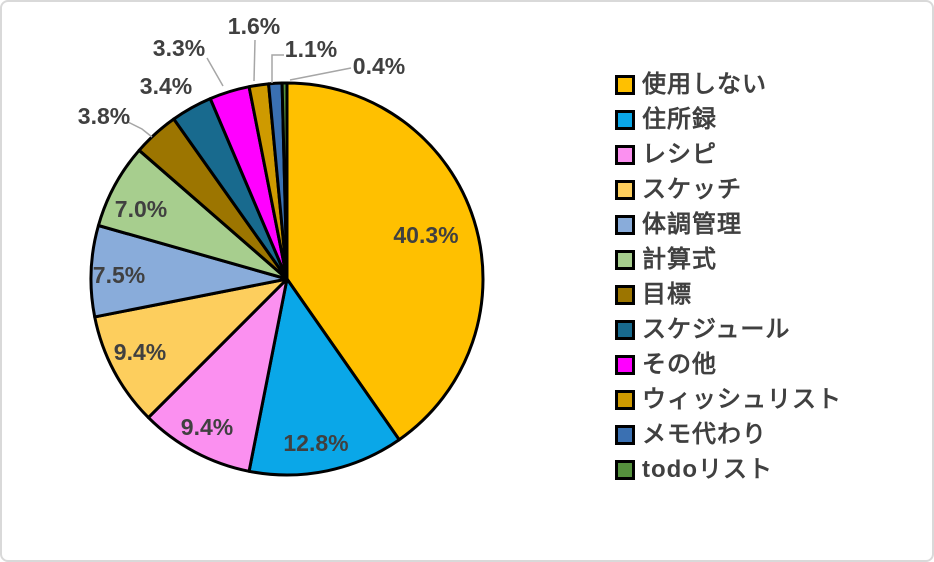 The height and width of the screenshot is (562, 934). Describe the element at coordinates (311, 49) in the screenshot. I see `data-label-メモ代わり: 1.1%` at that location.